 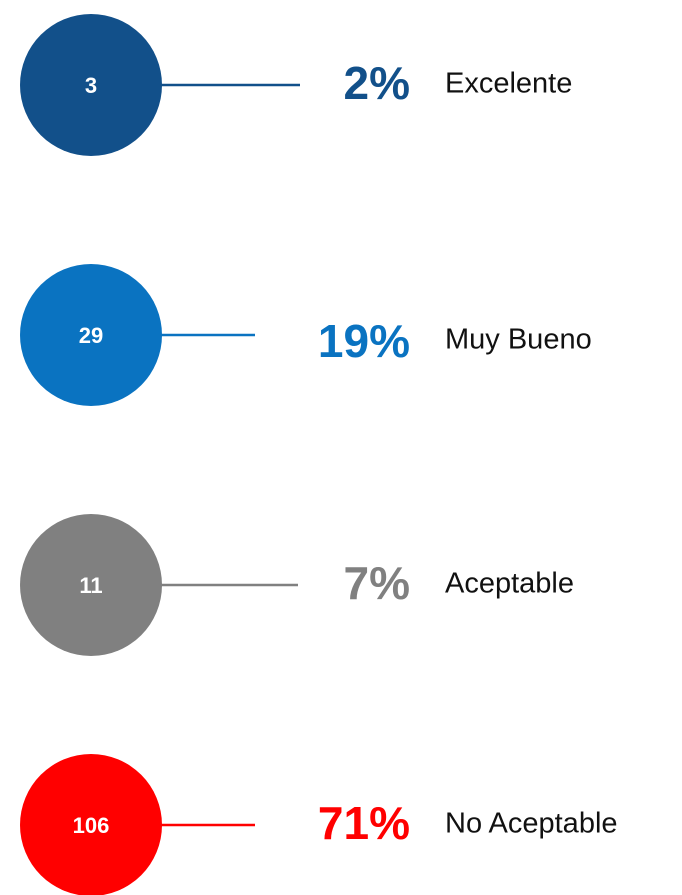 I want to click on percent-label: 2%, so click(x=377, y=83).